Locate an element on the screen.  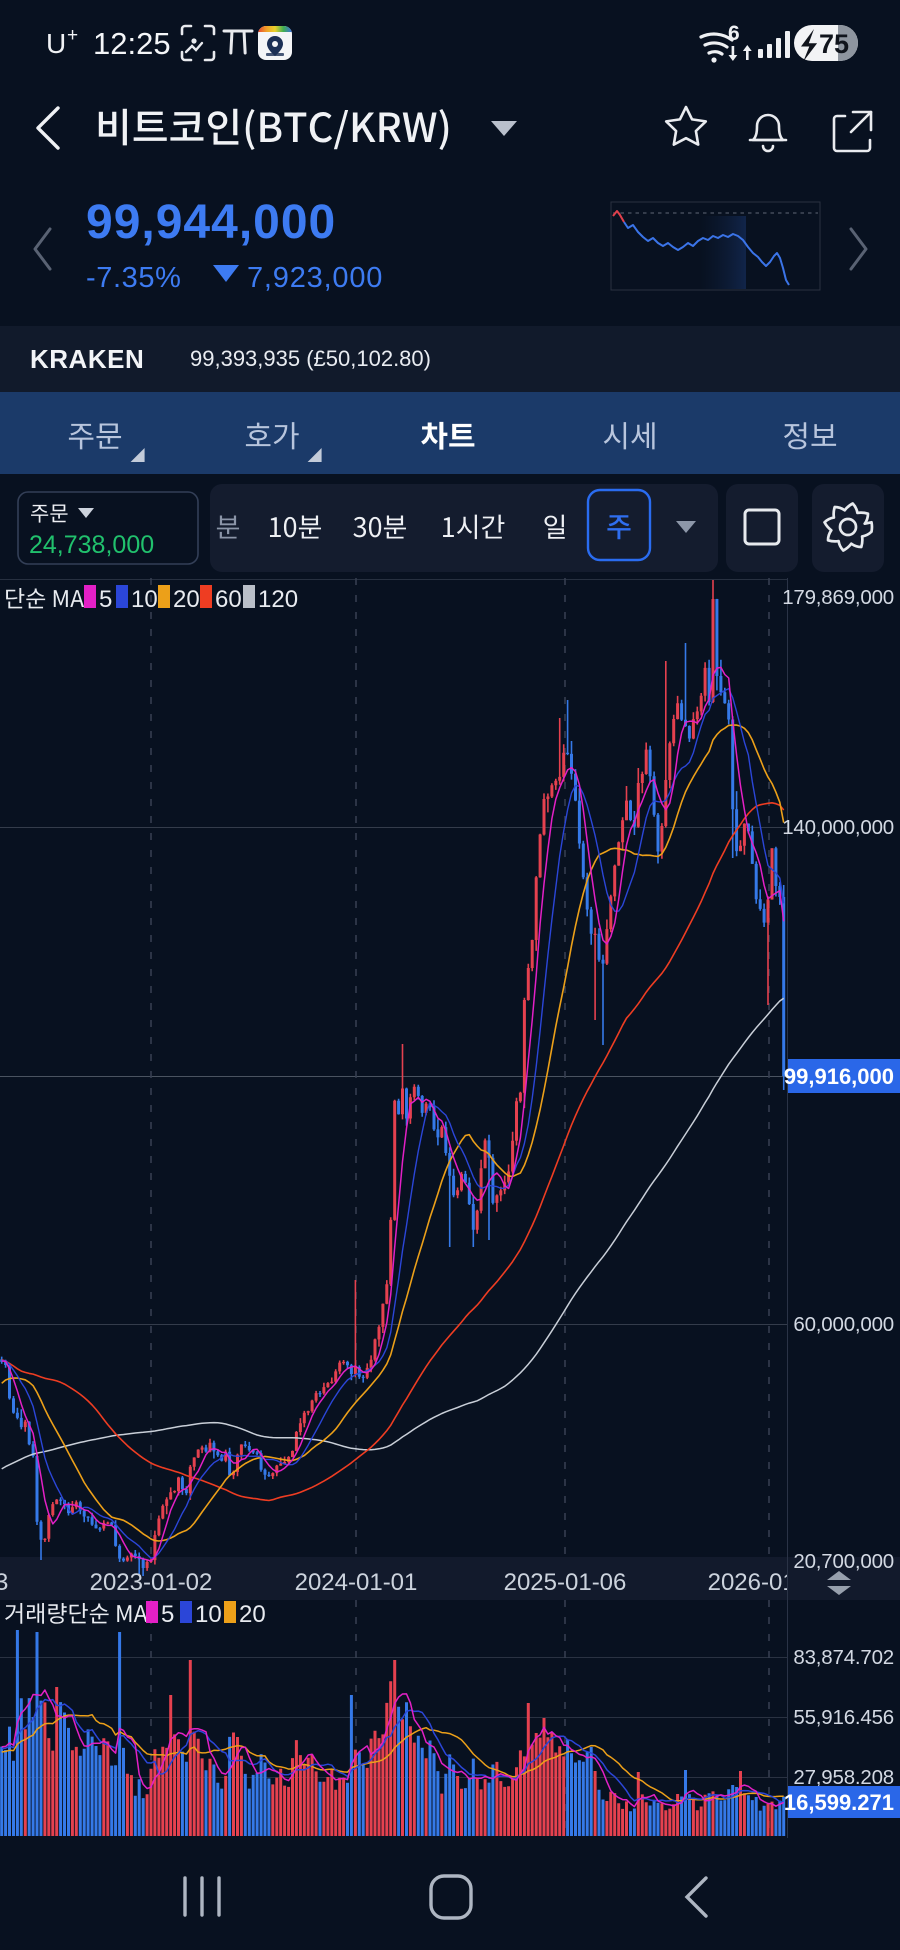
svg-text: 6 is located at coordinates (734, 33).